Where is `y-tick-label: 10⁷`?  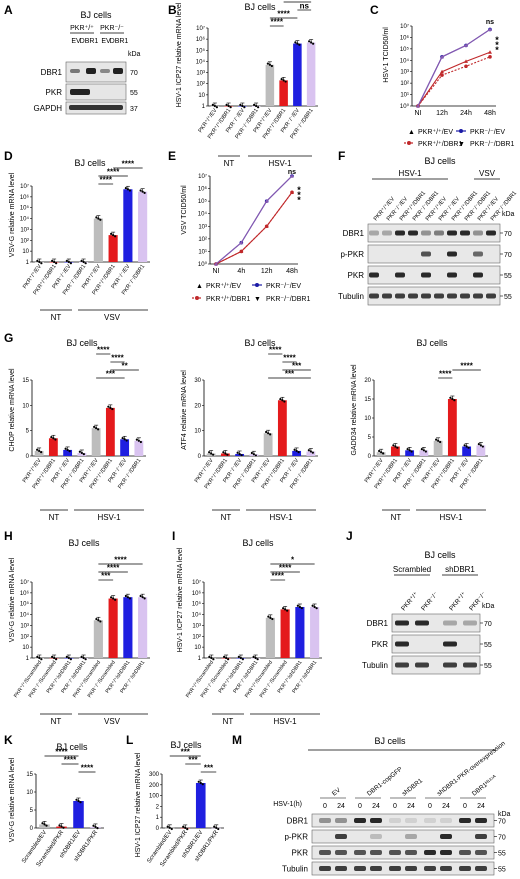 y-tick-label: 10⁷ is located at coordinates (196, 582).